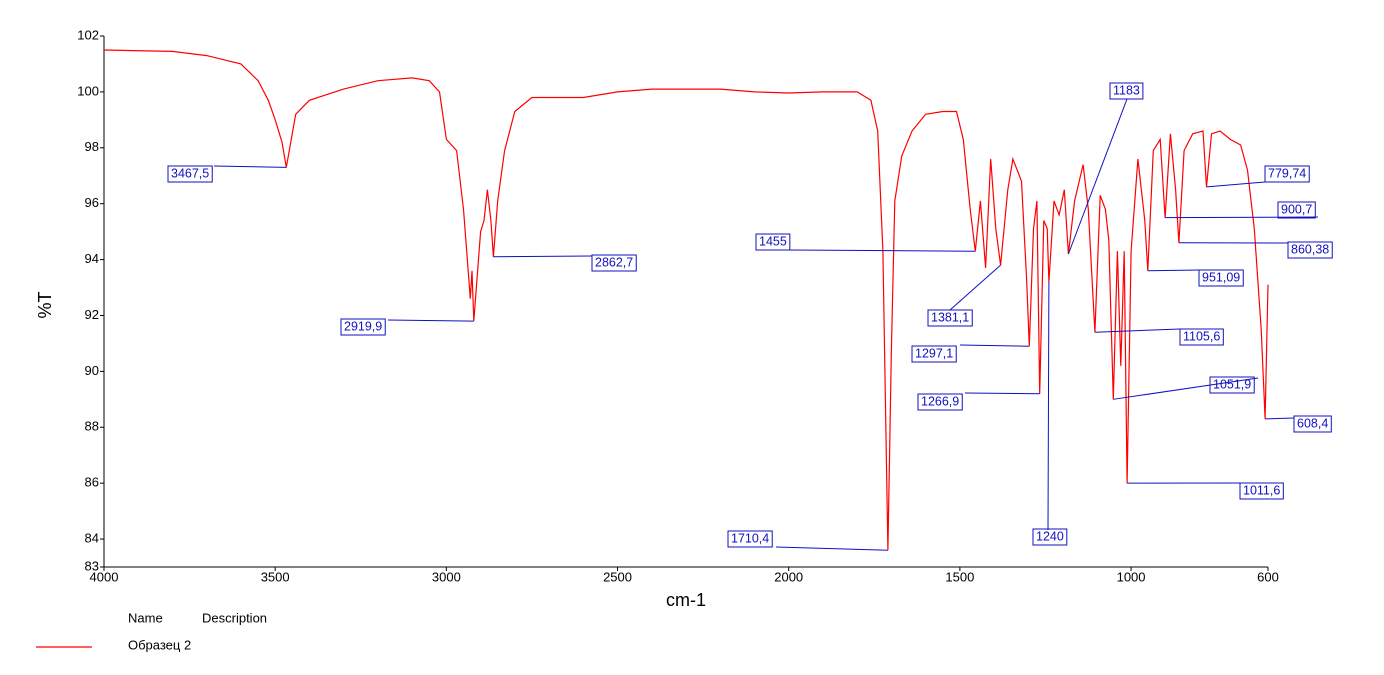 The image size is (1384, 675). Describe the element at coordinates (88, 90) in the screenshot. I see `y-tick-label: 100` at that location.